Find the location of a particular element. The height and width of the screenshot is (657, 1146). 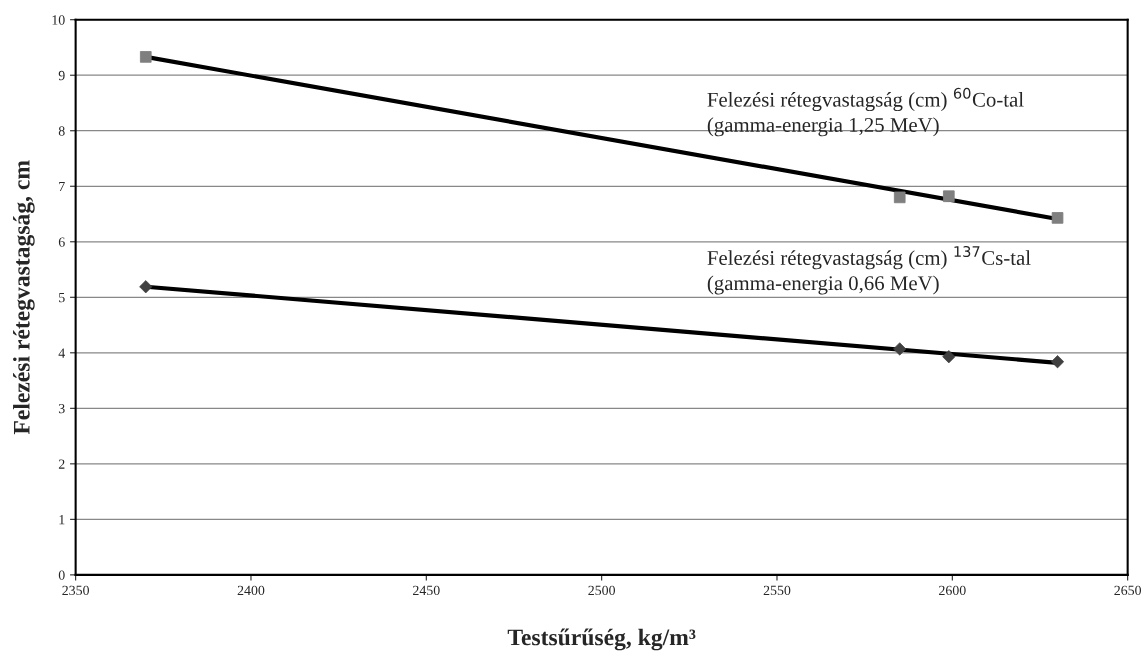

y-tick-label: 7 is located at coordinates (62, 186).